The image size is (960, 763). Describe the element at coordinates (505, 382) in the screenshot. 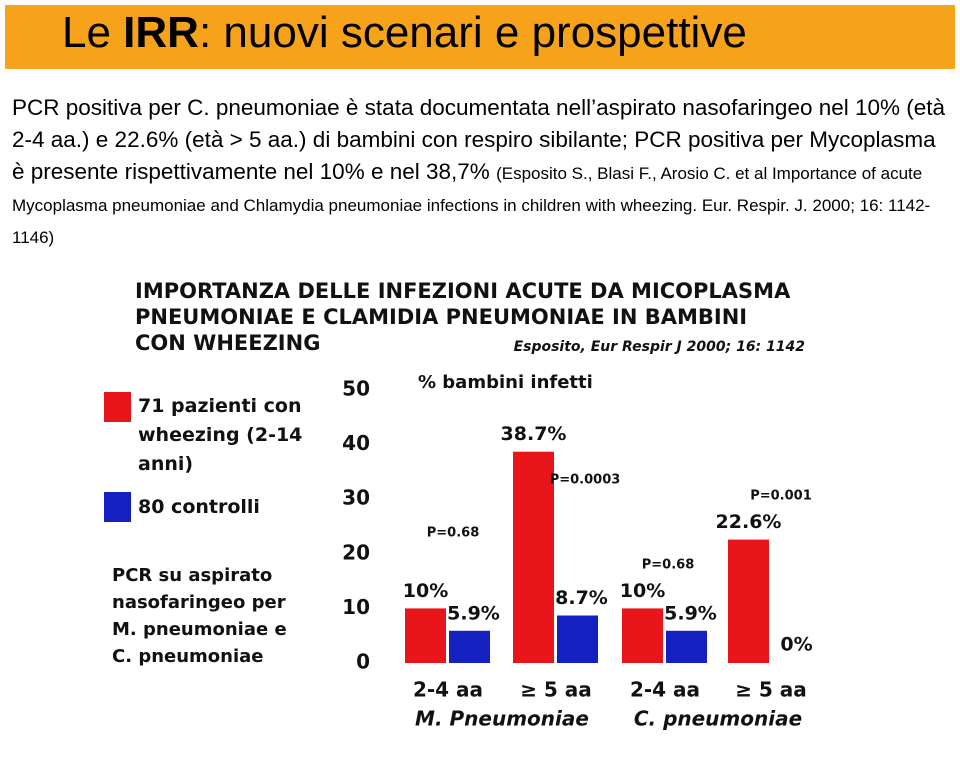

I see `y-axis-label: % bambini infetti` at that location.